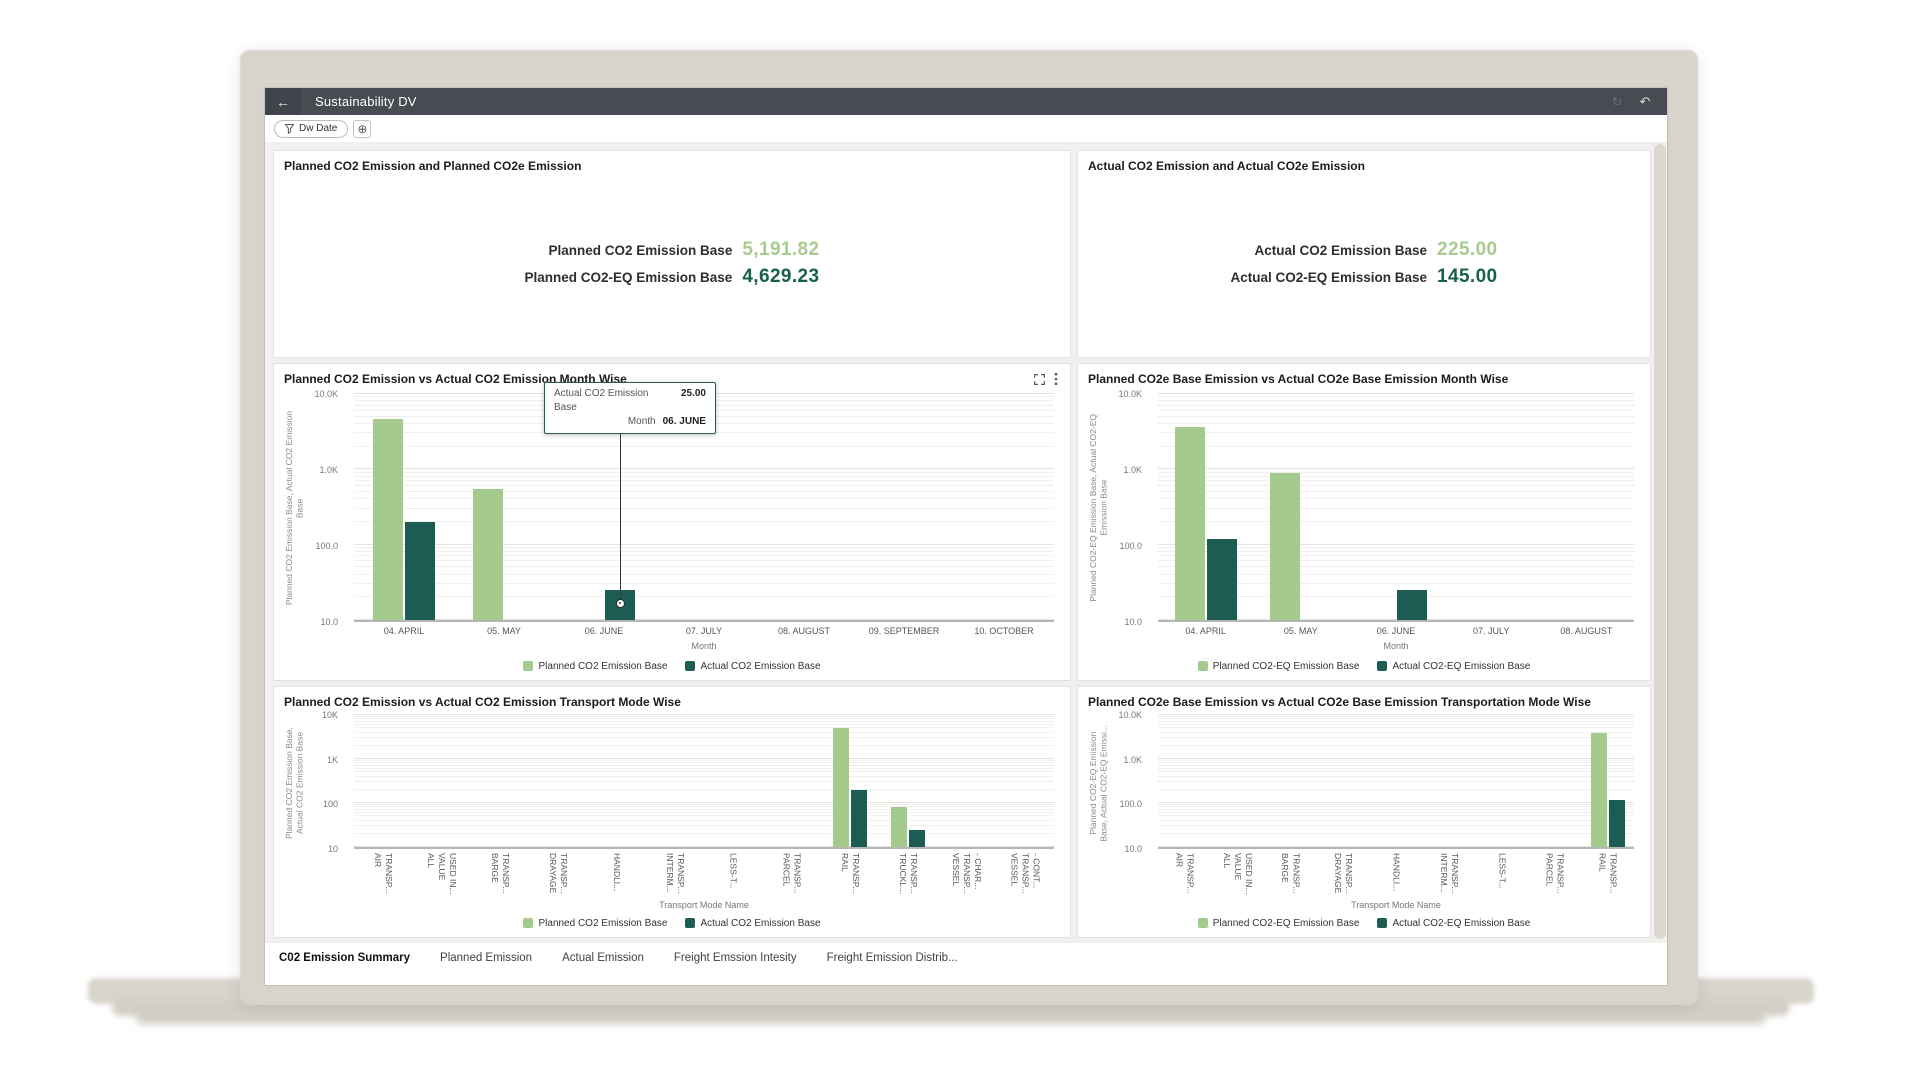 The width and height of the screenshot is (1920, 1084). Describe the element at coordinates (1341, 250) in the screenshot. I see `kpi-label: Actual CO2 Emission Base` at that location.